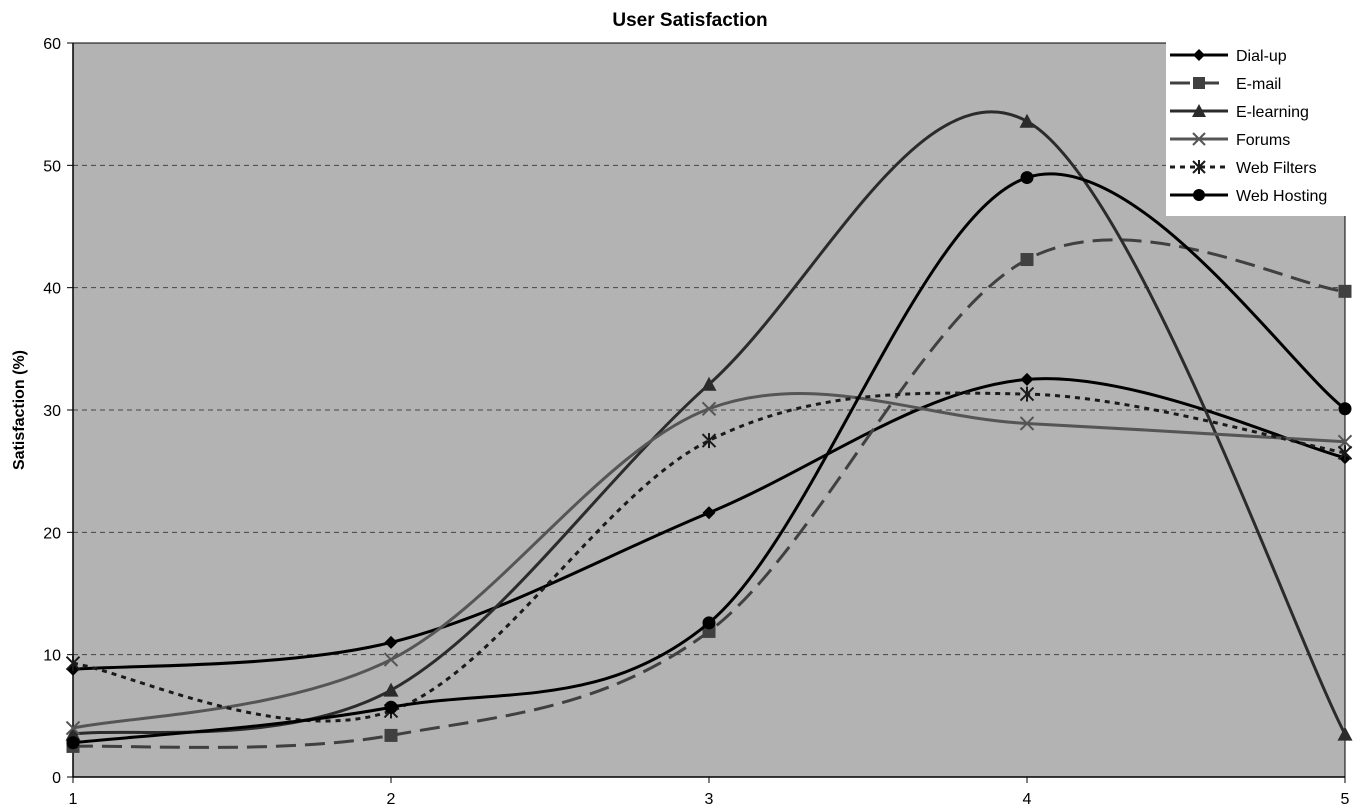 The image size is (1357, 812). I want to click on x-tick-label: 4, so click(1027, 799).